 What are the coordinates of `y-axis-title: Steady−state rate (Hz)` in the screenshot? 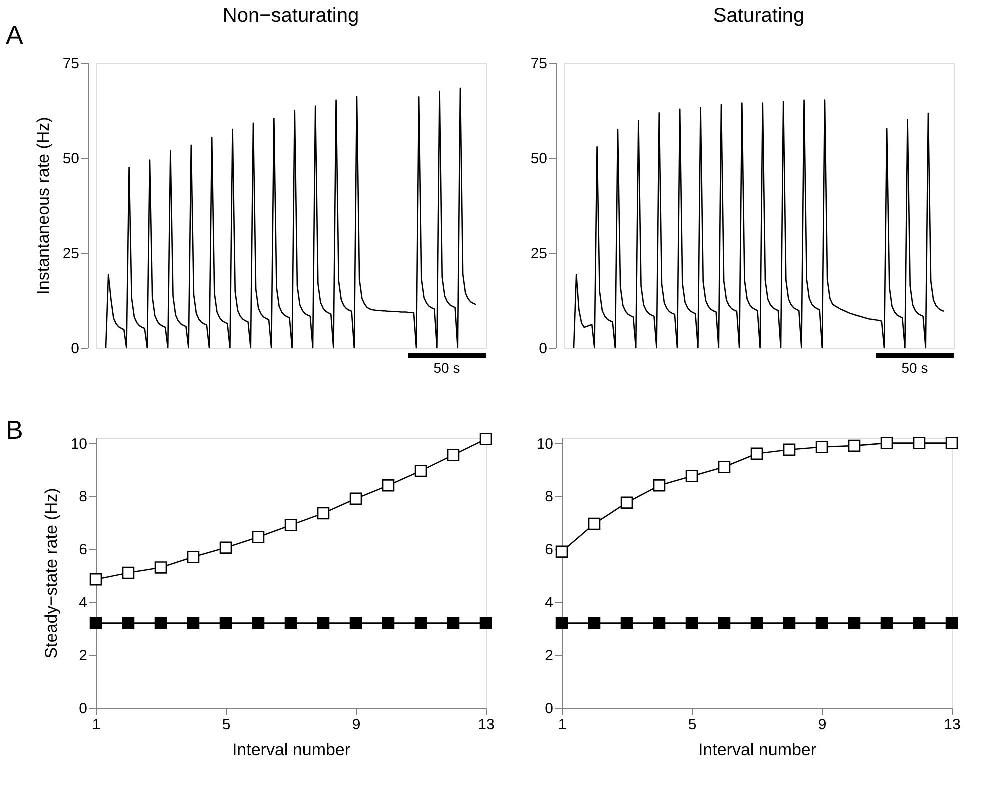 It's located at (51, 573).